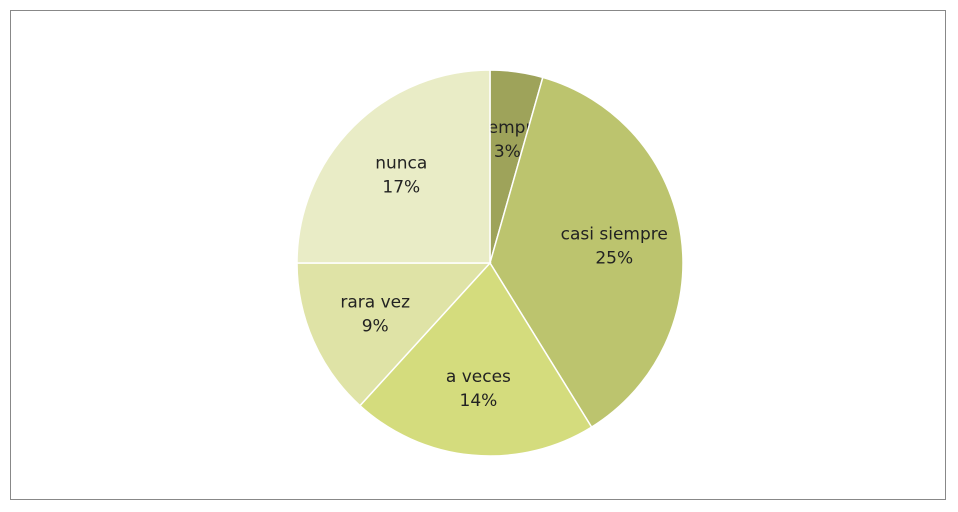 The height and width of the screenshot is (512, 958). What do you see at coordinates (478, 377) in the screenshot?
I see `slice-label: a veces` at bounding box center [478, 377].